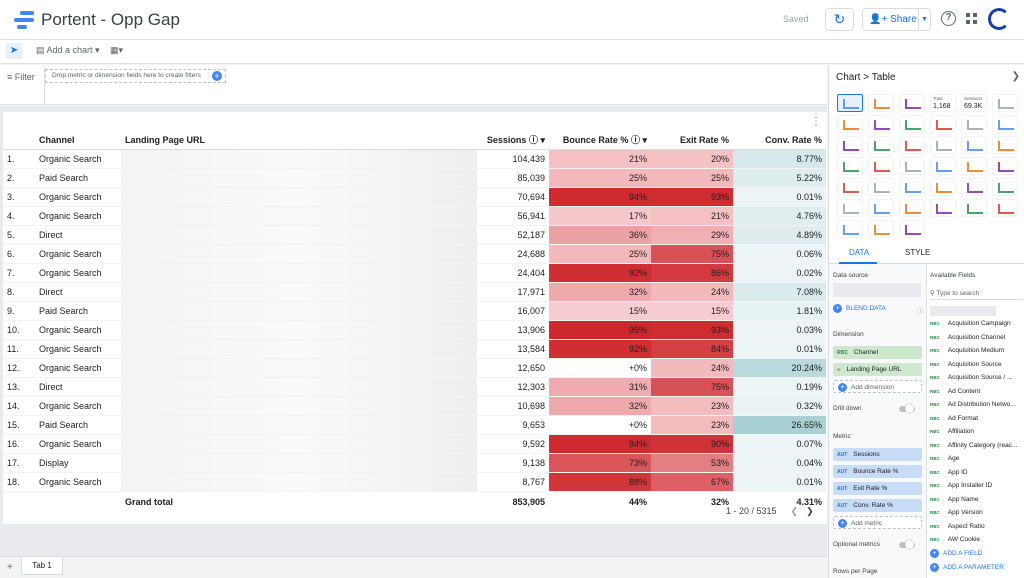 The image size is (1024, 578). I want to click on field-item: RBC Affiliation, so click(977, 431).